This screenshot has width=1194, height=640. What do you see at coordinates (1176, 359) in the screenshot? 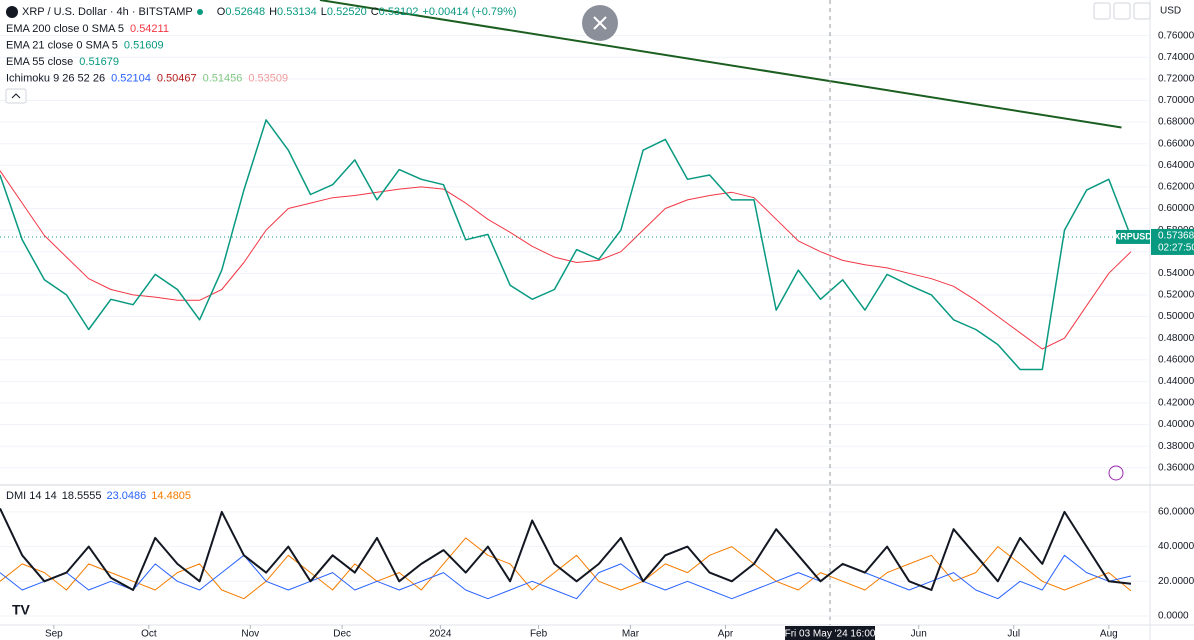
I see `y-tick-label: 0.46000` at bounding box center [1176, 359].